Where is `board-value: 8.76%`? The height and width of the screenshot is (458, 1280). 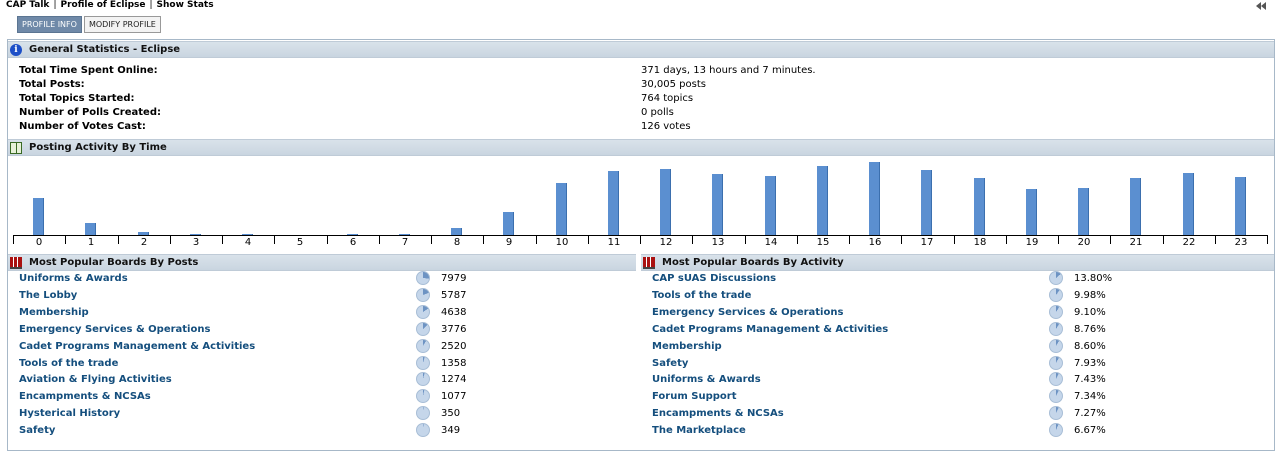 board-value: 8.76% is located at coordinates (1090, 329).